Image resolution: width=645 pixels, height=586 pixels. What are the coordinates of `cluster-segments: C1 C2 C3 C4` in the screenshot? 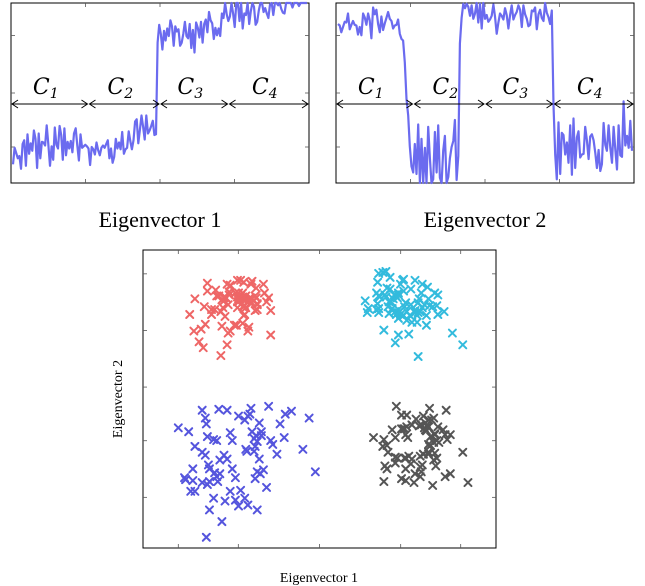 It's located at (160, 92).